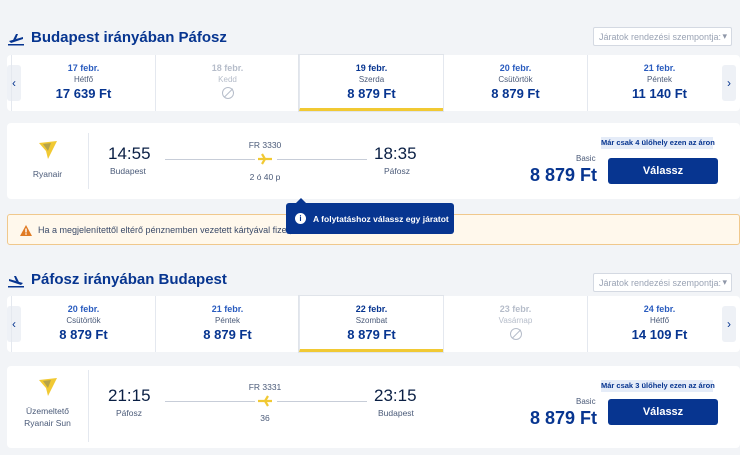  I want to click on date-label: 17 febr., so click(83, 68).